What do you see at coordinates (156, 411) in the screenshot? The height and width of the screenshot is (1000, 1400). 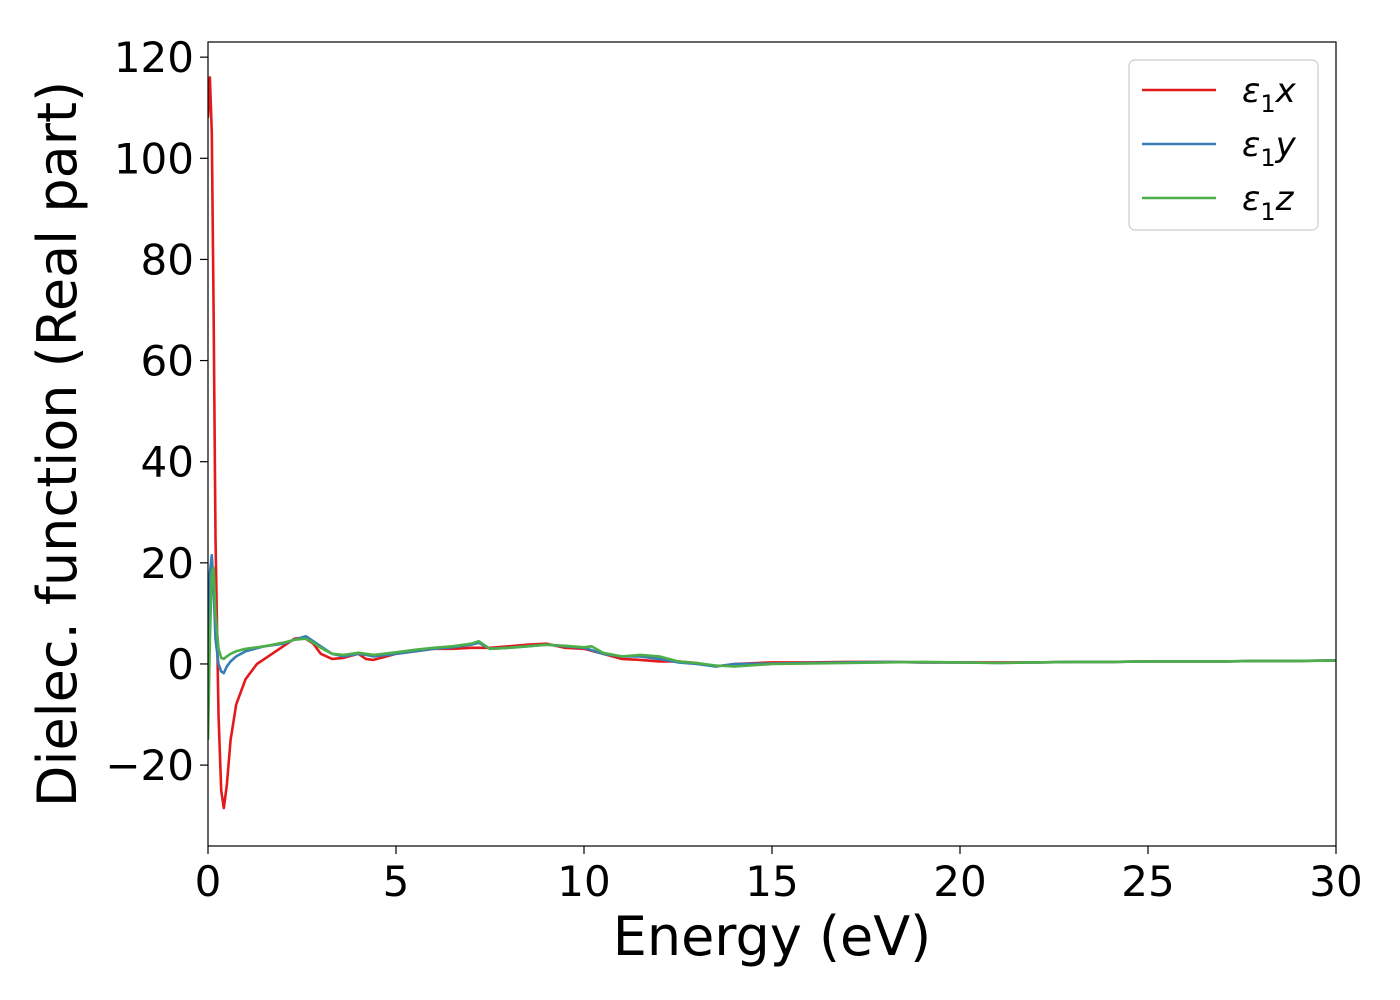 I see `y-axis: −20 0 20 40 60 80 100 120` at bounding box center [156, 411].